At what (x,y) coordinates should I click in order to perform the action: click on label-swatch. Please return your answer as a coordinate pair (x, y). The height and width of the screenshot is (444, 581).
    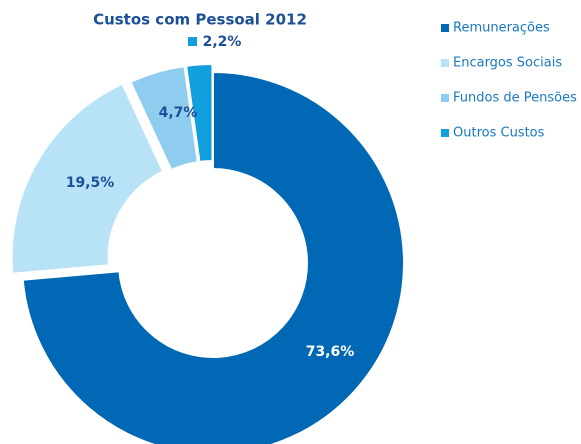
    Looking at the image, I should click on (192, 41).